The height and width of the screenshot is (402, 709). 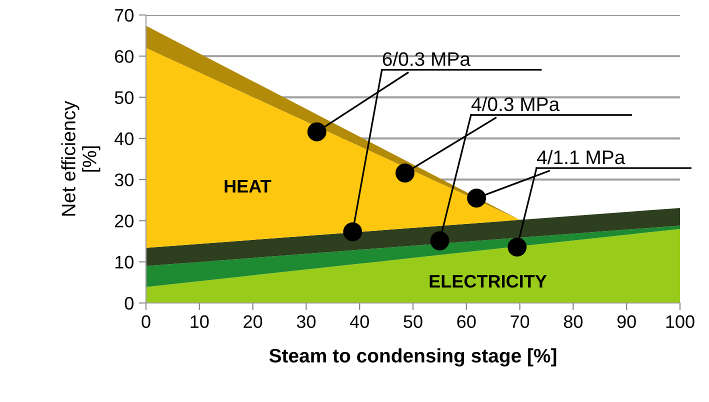 What do you see at coordinates (359, 321) in the screenshot?
I see `x-tick-label: 40` at bounding box center [359, 321].